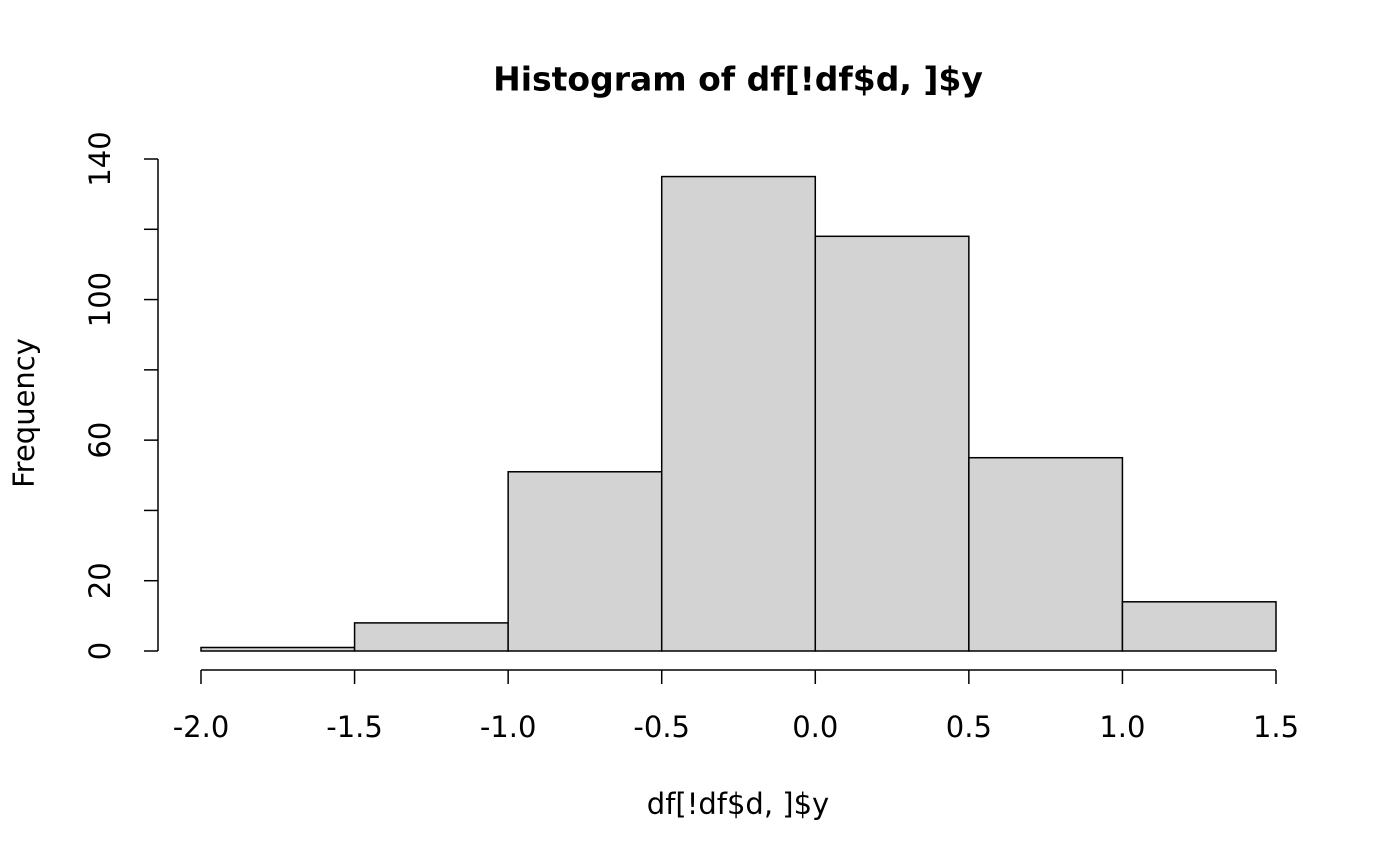 This screenshot has width=1400, height=866. Describe the element at coordinates (815, 727) in the screenshot. I see `x-tick-label: 0.0` at that location.